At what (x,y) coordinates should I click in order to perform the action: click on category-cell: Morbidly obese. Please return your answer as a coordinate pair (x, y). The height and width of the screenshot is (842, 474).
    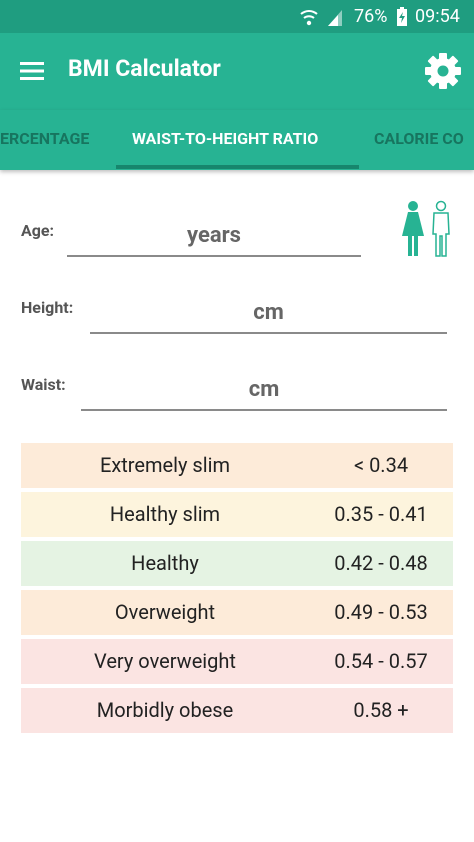
    Looking at the image, I should click on (165, 710).